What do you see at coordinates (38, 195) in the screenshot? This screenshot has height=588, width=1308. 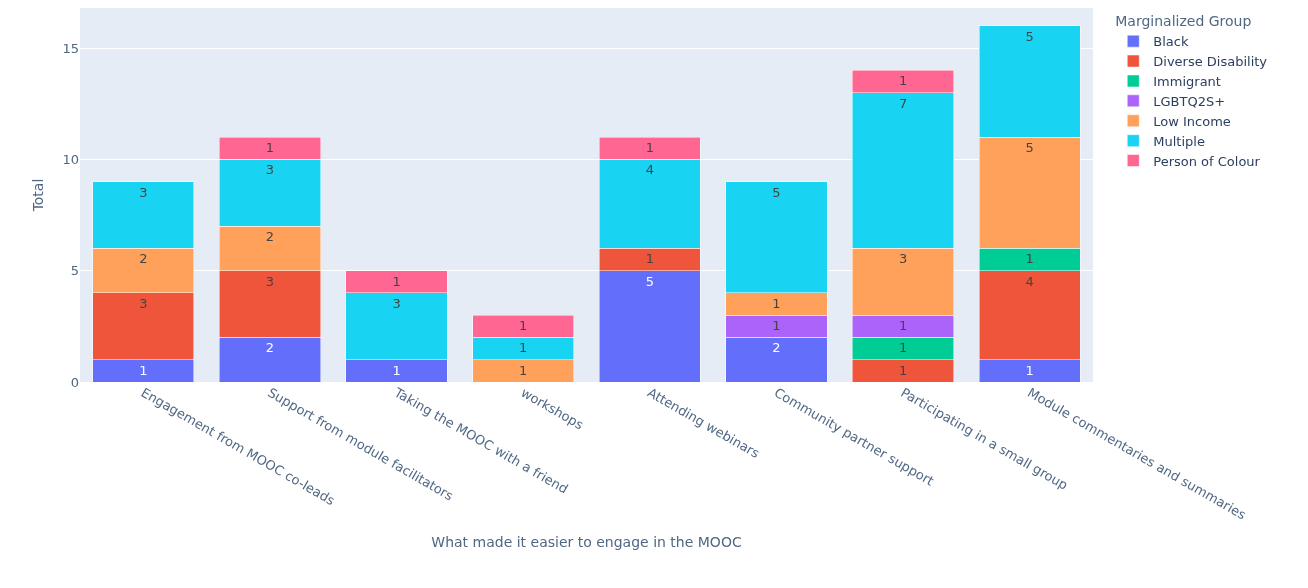 I see `y-axis-title: Total` at bounding box center [38, 195].